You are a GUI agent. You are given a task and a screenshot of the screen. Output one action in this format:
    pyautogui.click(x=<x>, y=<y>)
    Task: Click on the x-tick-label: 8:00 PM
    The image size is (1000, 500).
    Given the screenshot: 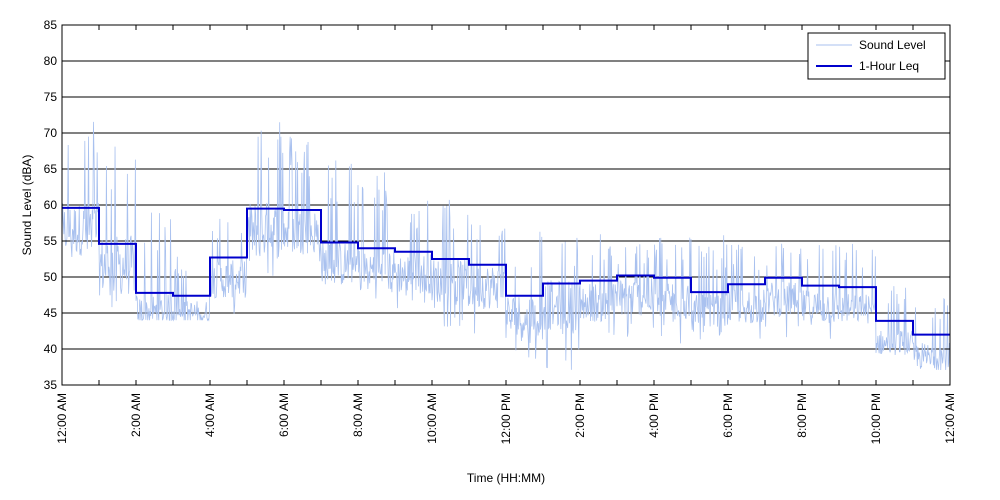 What is the action you would take?
    pyautogui.click(x=802, y=415)
    